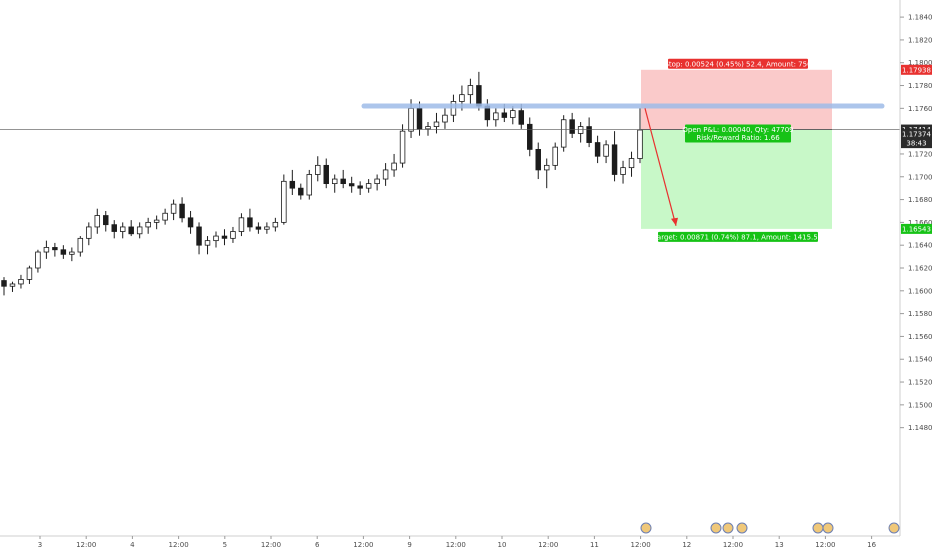 The image size is (932, 550). What do you see at coordinates (920, 269) in the screenshot?
I see `price-tick-label: 1.16200` at bounding box center [920, 269].